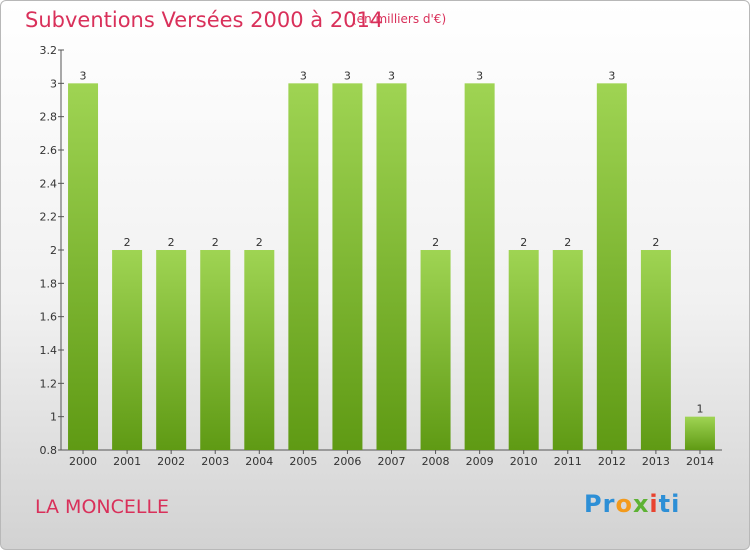 This screenshot has height=550, width=750. I want to click on x-tick-label: 2013, so click(656, 461).